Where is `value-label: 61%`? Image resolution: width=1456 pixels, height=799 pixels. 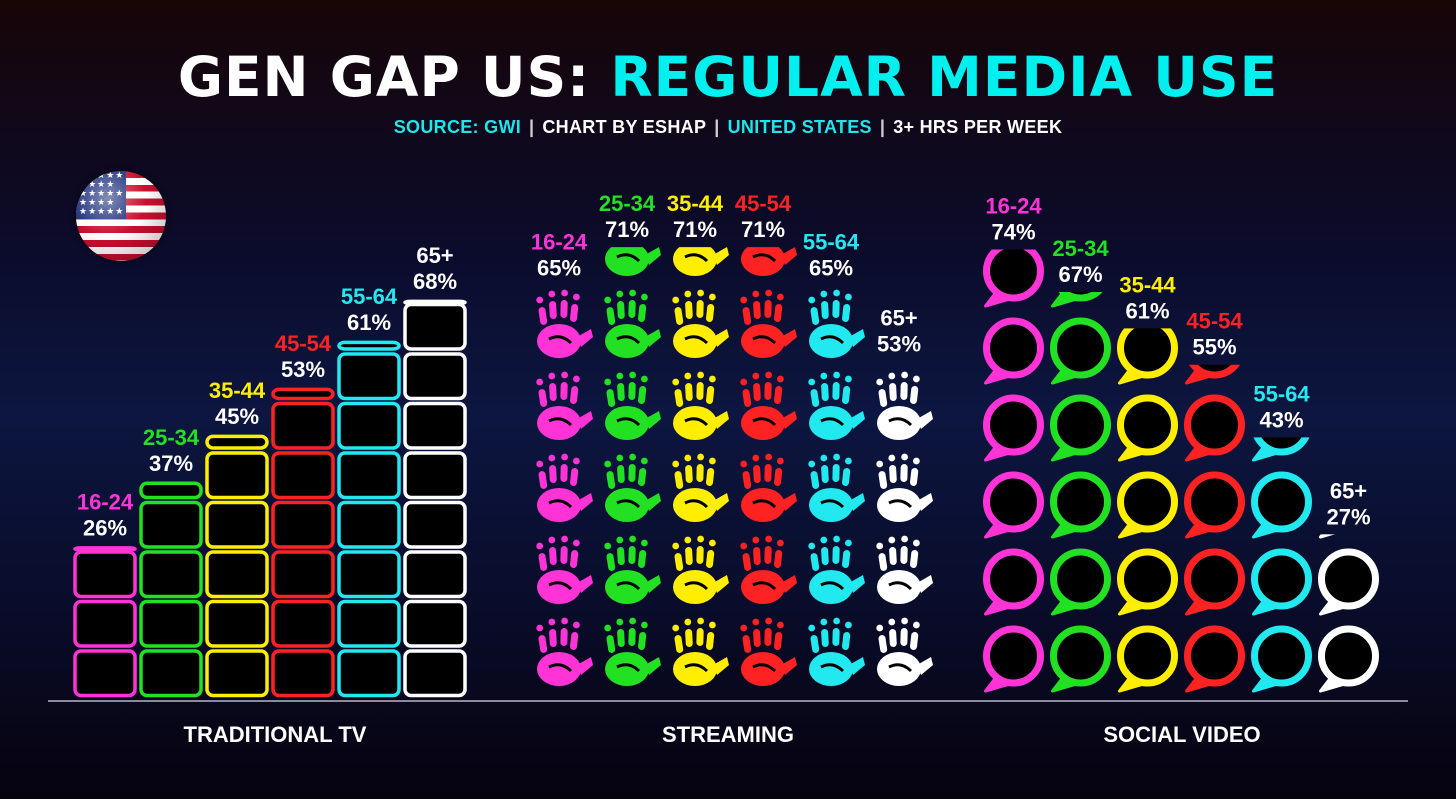
value-label: 61% is located at coordinates (1147, 310).